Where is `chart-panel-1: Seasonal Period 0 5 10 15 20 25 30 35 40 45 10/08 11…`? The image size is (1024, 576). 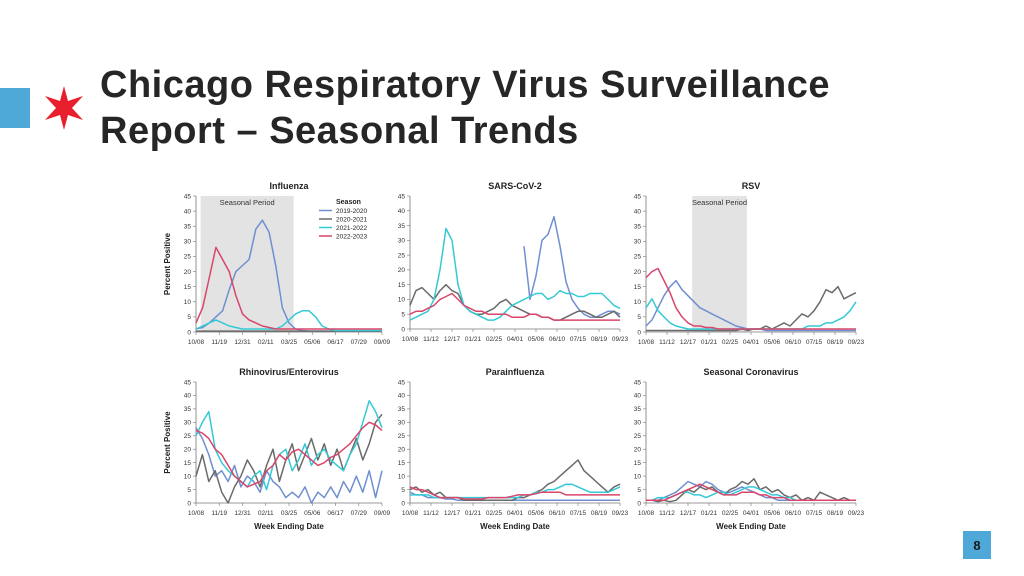 chart-panel-1: Seasonal Period 0 5 10 15 20 25 30 35 40 45 10/08 11… is located at coordinates (277, 263).